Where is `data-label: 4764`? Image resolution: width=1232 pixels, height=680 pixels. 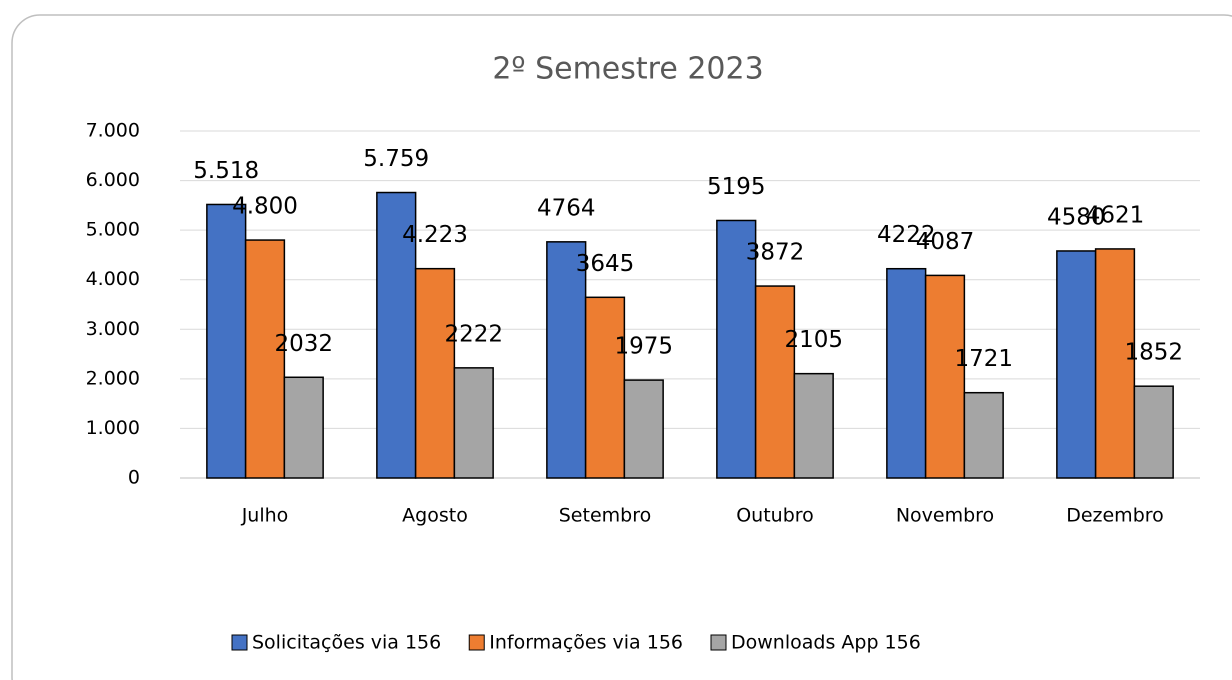 data-label: 4764 is located at coordinates (566, 208).